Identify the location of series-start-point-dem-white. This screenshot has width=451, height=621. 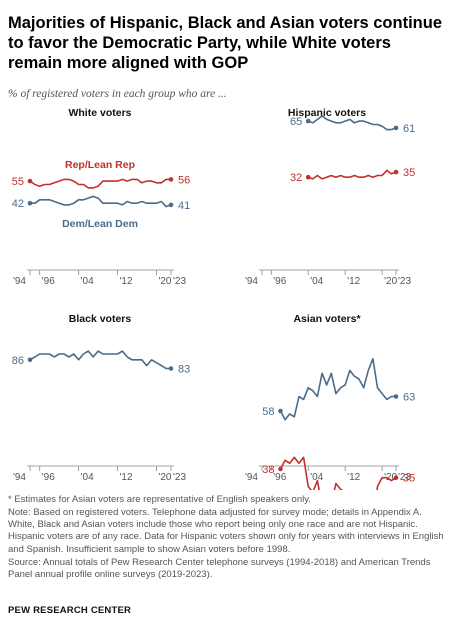
(30, 203).